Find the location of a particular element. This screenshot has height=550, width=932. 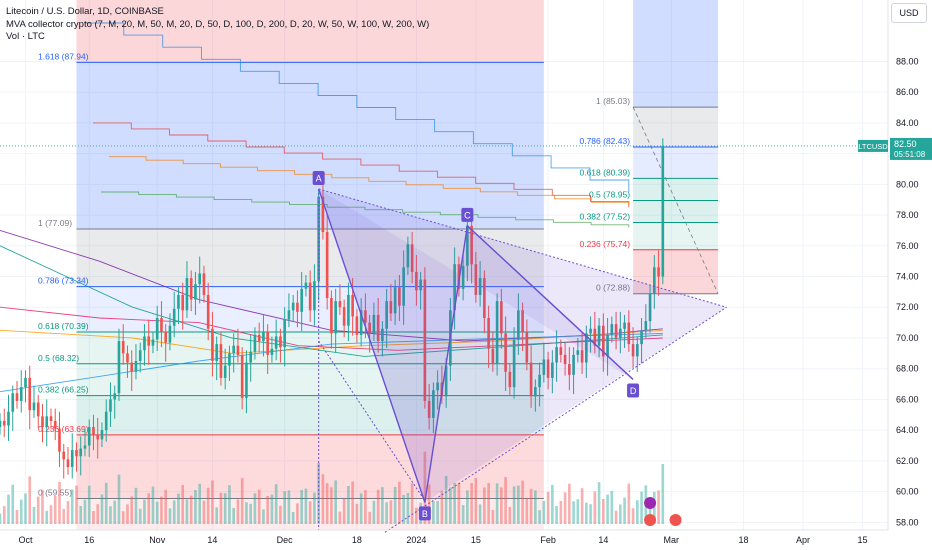

price-axis-tick: 86.00 is located at coordinates (907, 92).